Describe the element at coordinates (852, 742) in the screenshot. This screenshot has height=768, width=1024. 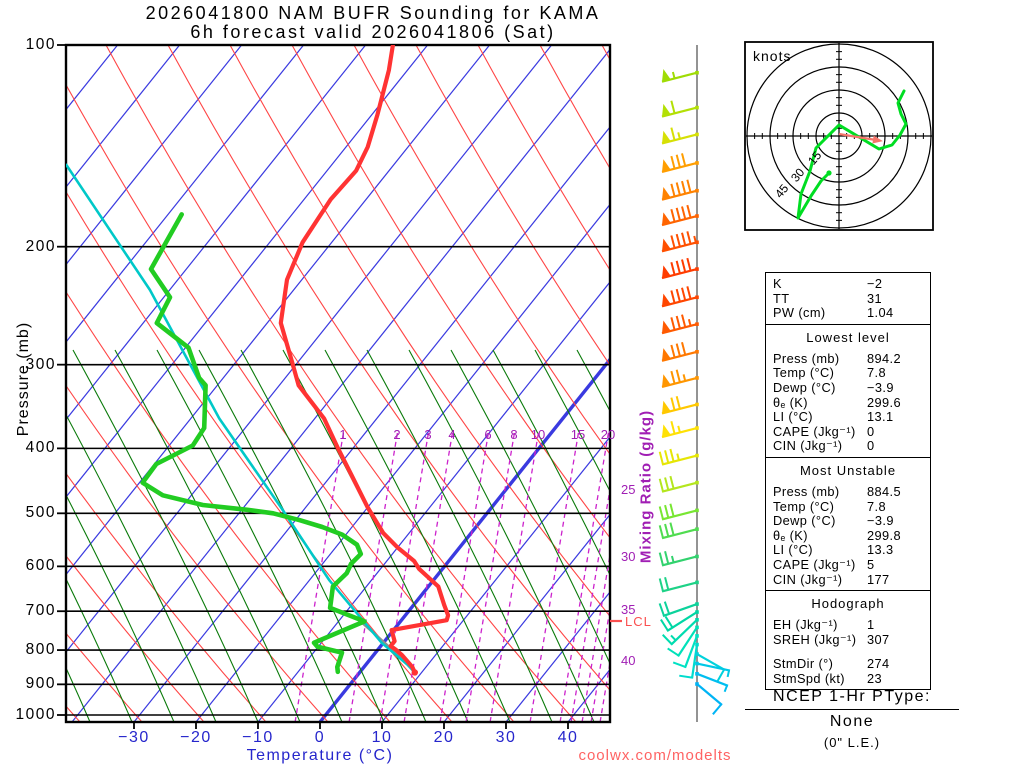
I see `ptype-detail: (0" L.E.)` at that location.